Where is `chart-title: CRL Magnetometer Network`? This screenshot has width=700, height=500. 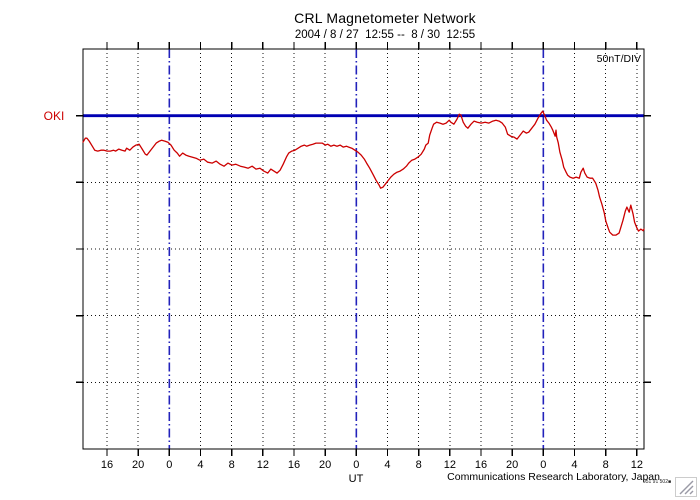
chart-title: CRL Magnetometer Network is located at coordinates (385, 18).